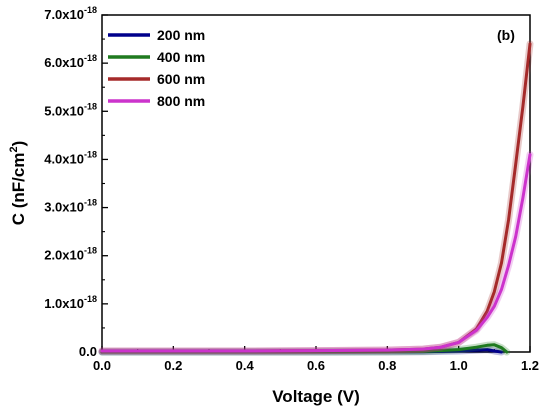 The height and width of the screenshot is (412, 550). What do you see at coordinates (70, 109) in the screenshot?
I see `y-tick-label: 5.0x10⁻¹⁸` at bounding box center [70, 109].